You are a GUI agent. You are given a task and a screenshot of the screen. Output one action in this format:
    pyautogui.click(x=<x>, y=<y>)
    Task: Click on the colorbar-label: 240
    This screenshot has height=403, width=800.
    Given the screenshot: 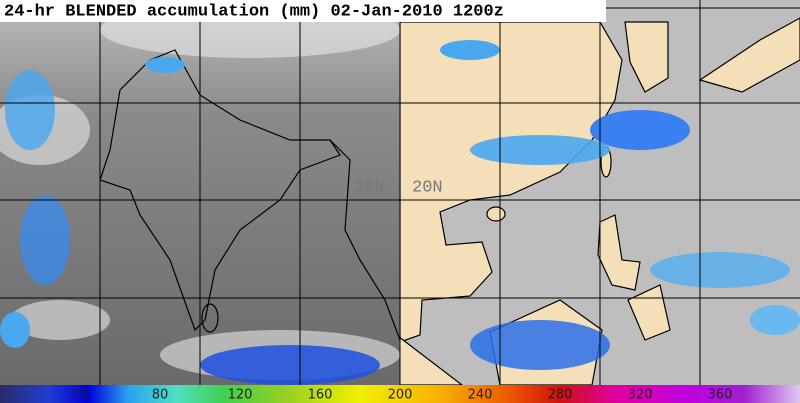 What is the action you would take?
    pyautogui.click(x=480, y=395)
    